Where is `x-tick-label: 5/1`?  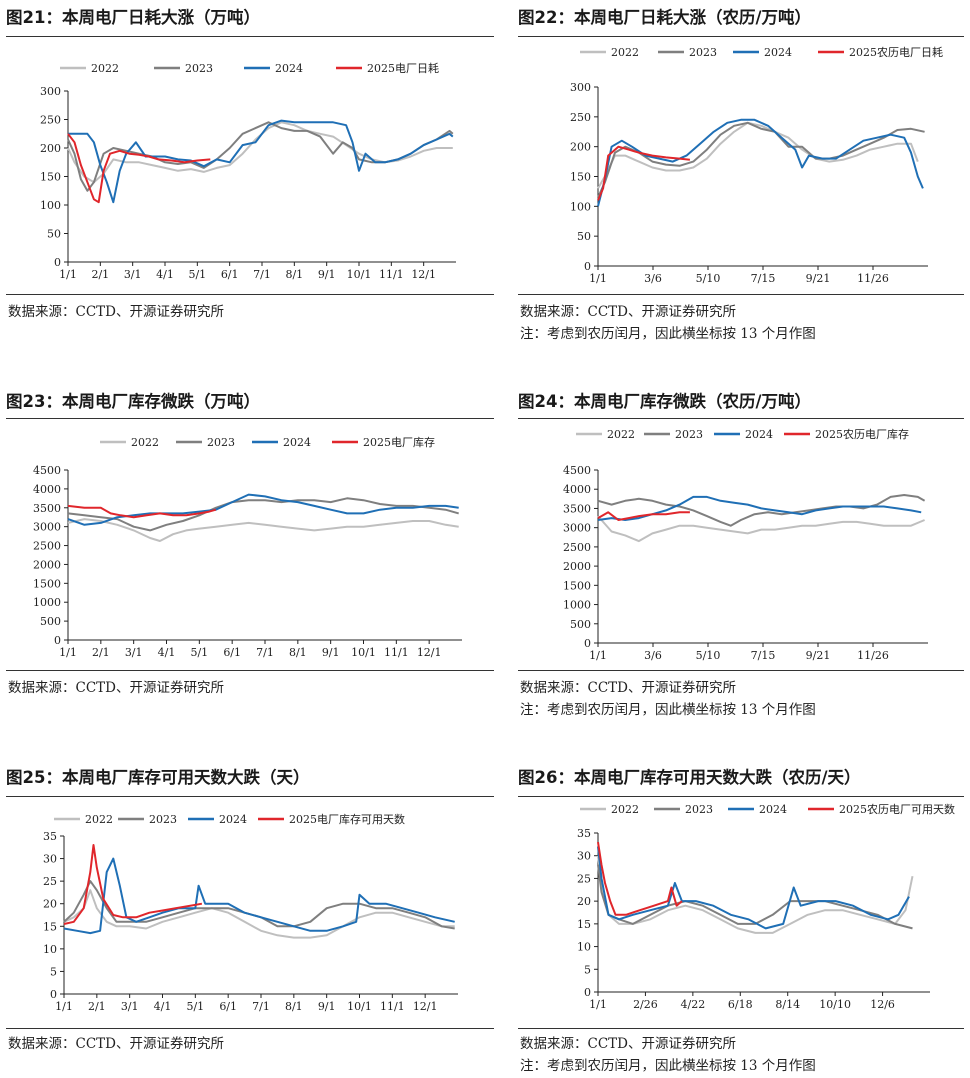 x-tick-label: 5/1 is located at coordinates (195, 1006).